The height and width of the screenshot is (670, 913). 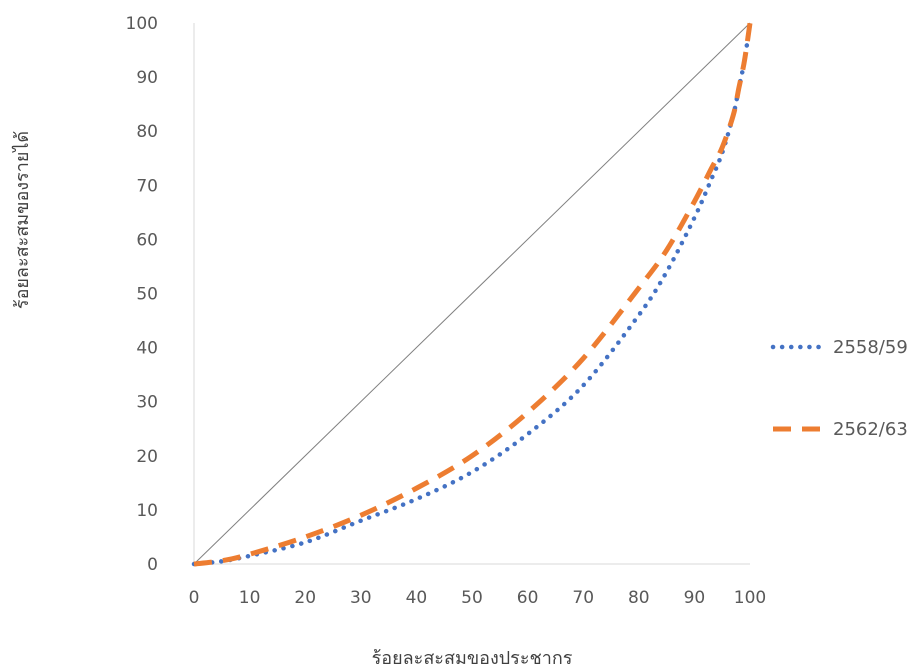 What do you see at coordinates (305, 598) in the screenshot?
I see `x-tick-label: 20` at bounding box center [305, 598].